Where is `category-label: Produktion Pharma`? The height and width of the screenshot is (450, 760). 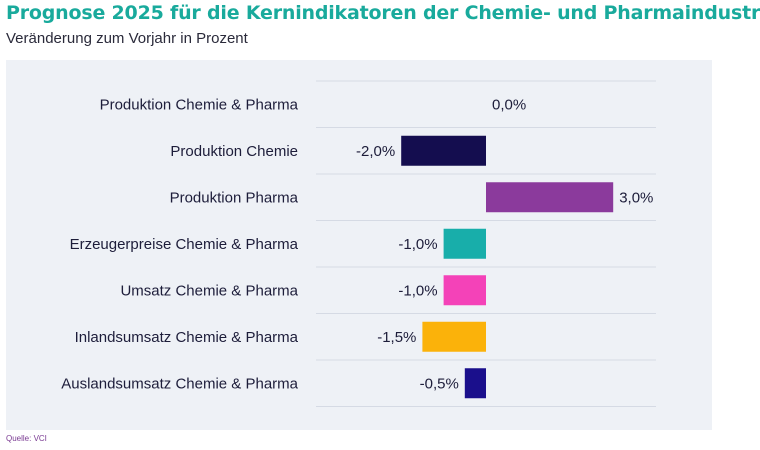 category-label: Produktion Pharma is located at coordinates (234, 197).